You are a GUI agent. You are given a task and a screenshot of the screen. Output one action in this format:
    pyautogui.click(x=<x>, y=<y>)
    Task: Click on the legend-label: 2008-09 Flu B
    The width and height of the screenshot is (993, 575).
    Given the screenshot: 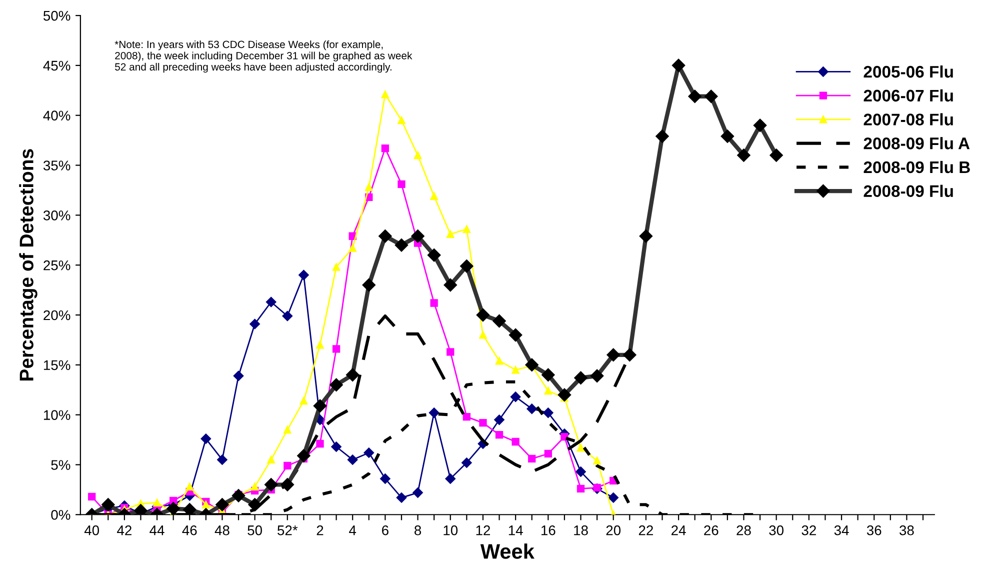 What is the action you would take?
    pyautogui.click(x=917, y=167)
    